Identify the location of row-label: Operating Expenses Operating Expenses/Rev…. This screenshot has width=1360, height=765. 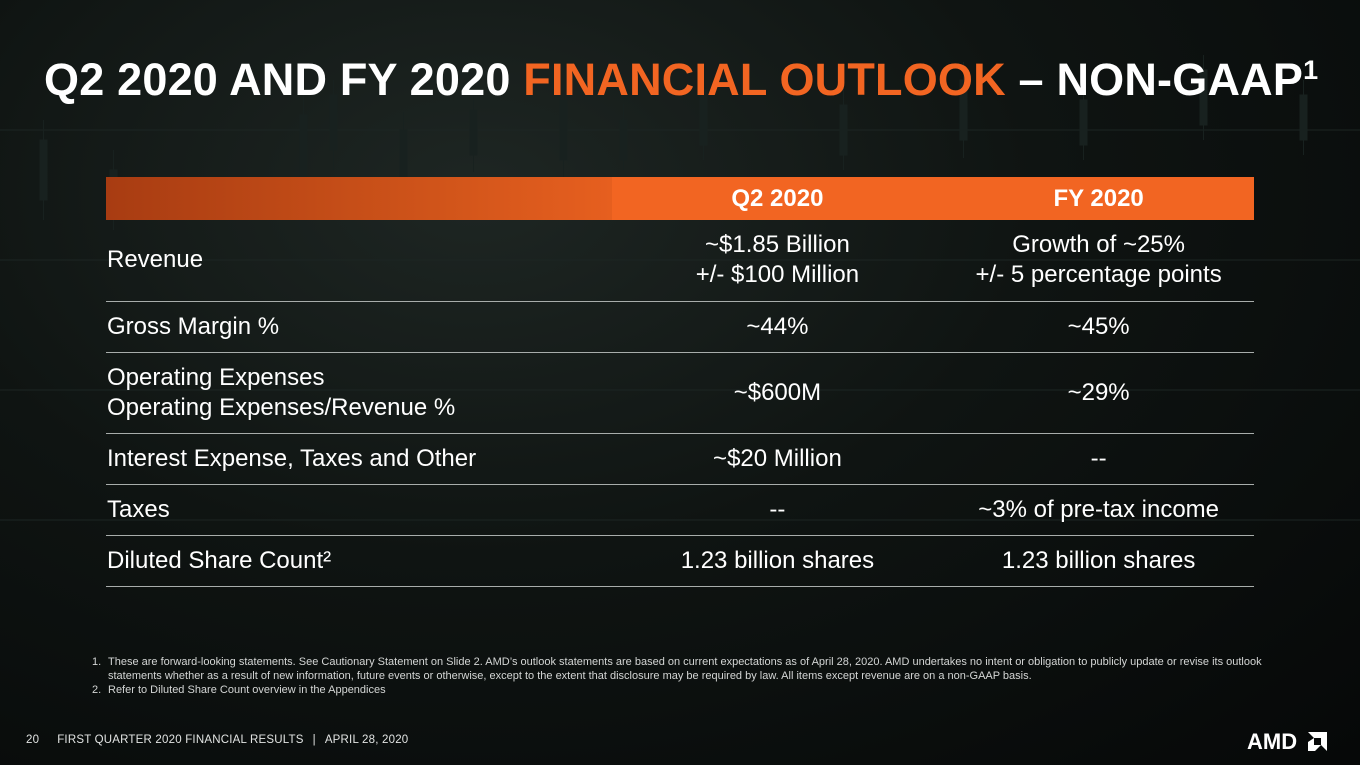
(359, 393).